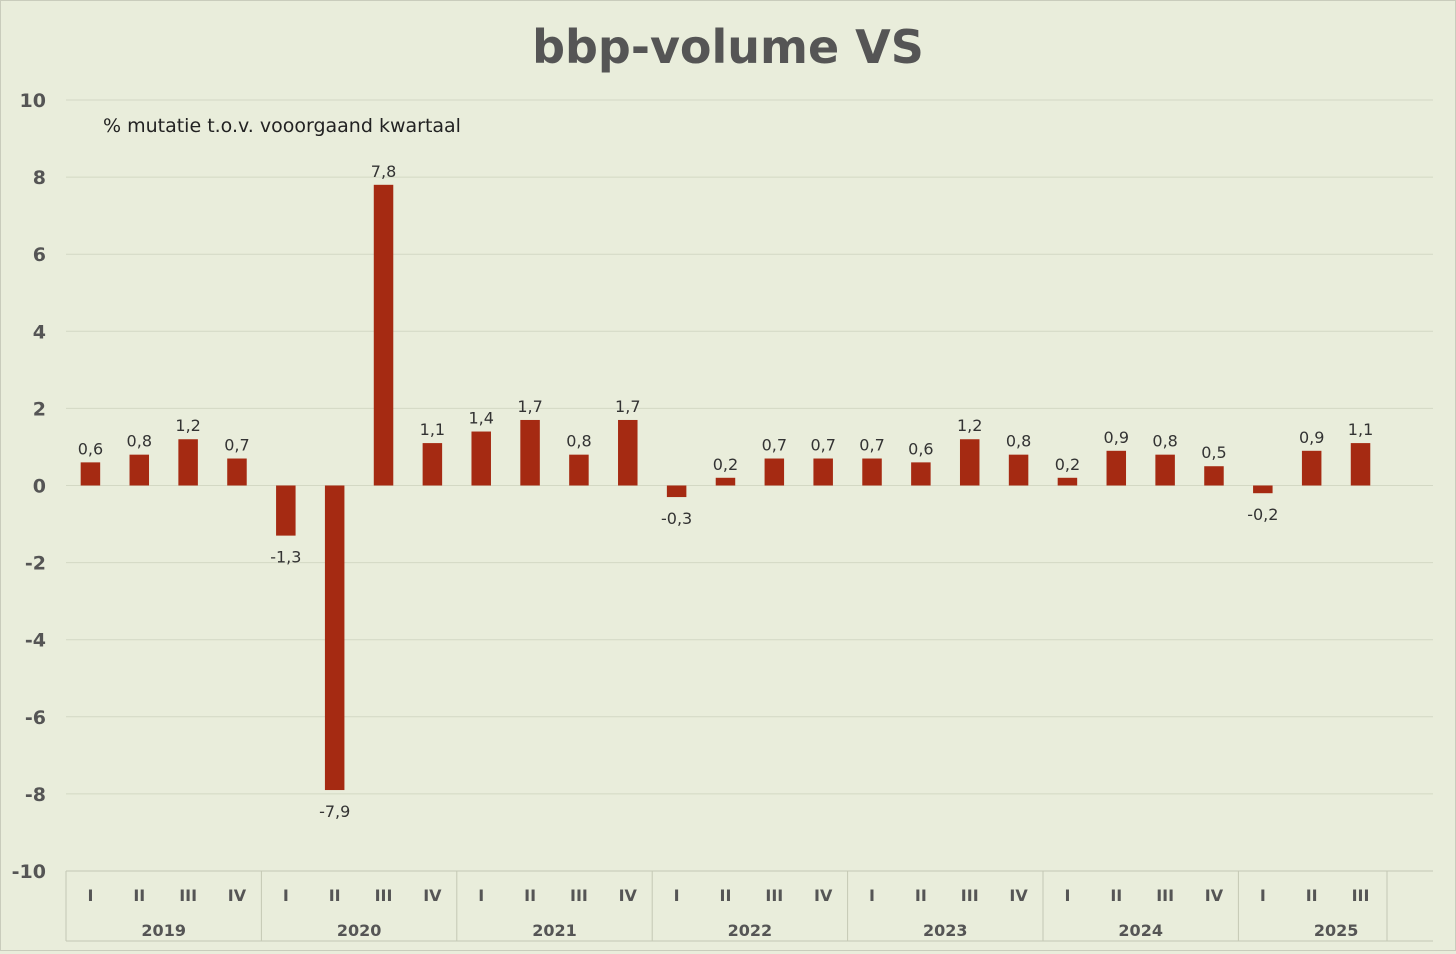 This screenshot has width=1456, height=954. What do you see at coordinates (1116, 468) in the screenshot?
I see `bar-2024-II` at bounding box center [1116, 468].